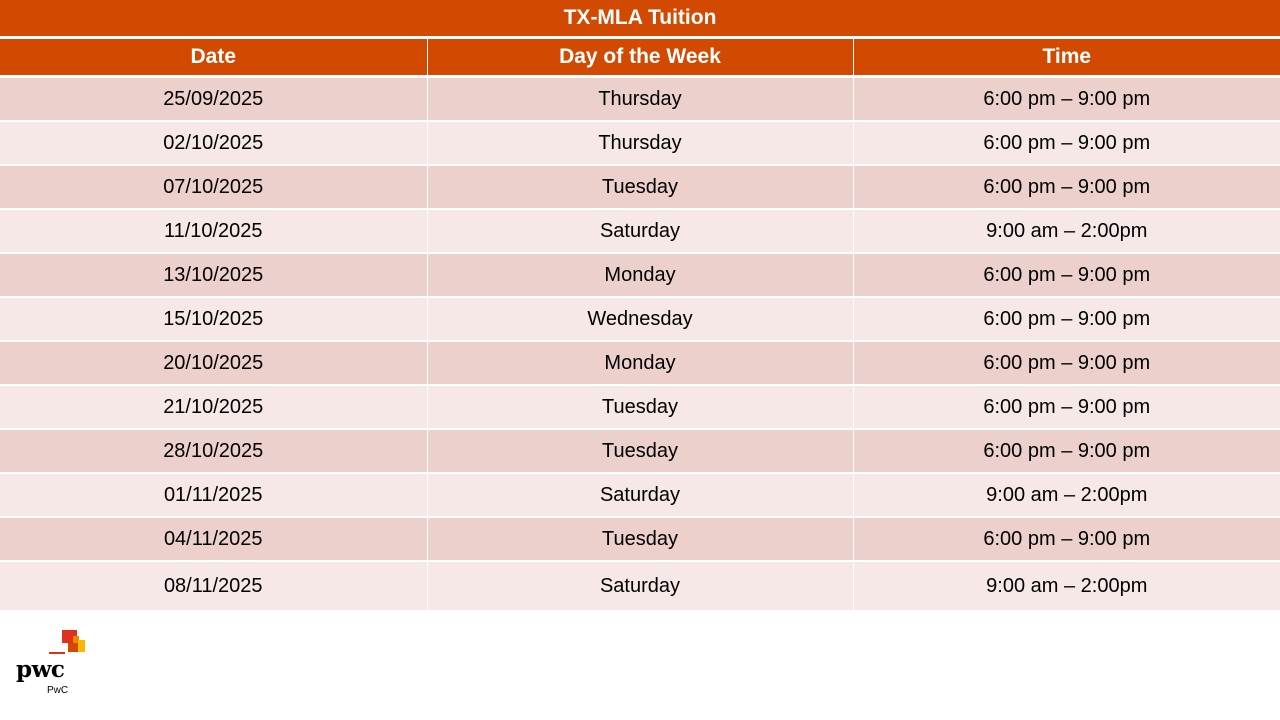 The width and height of the screenshot is (1280, 720). Describe the element at coordinates (214, 363) in the screenshot. I see `date-cell: 20/10/2025` at that location.